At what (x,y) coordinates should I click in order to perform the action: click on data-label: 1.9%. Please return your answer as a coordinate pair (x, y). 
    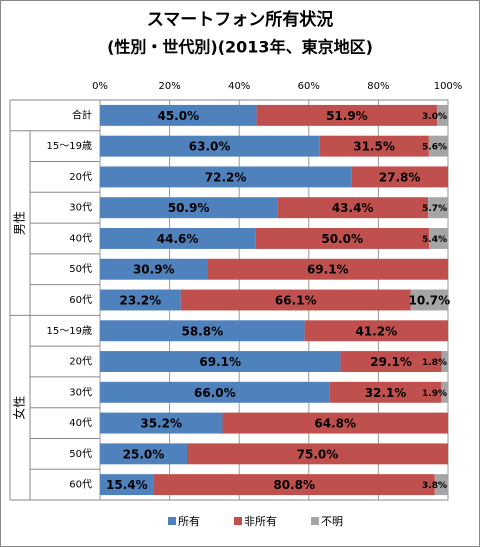
    Looking at the image, I should click on (434, 394).